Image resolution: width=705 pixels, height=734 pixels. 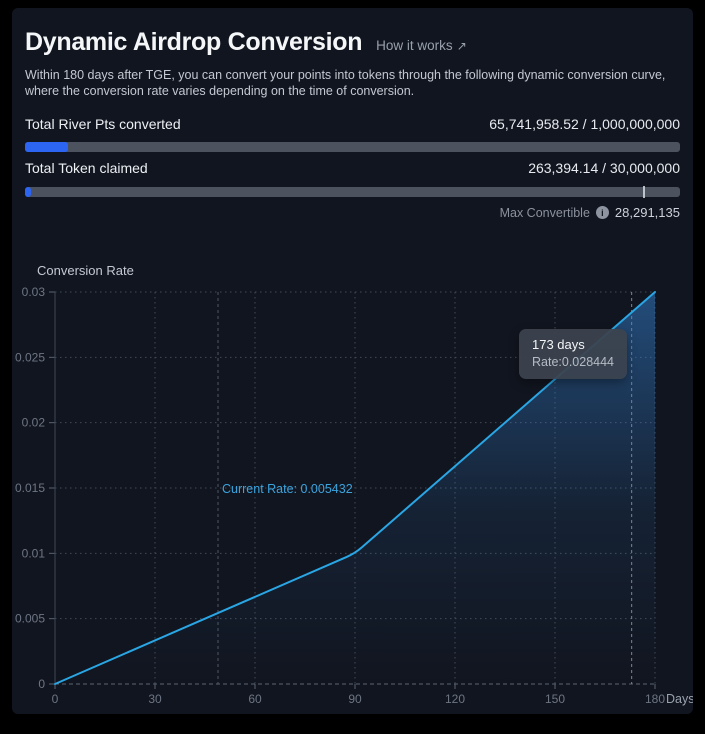 I want to click on pts-converted-value: 65,741,958.52 / 1,000,000,000, so click(x=584, y=124).